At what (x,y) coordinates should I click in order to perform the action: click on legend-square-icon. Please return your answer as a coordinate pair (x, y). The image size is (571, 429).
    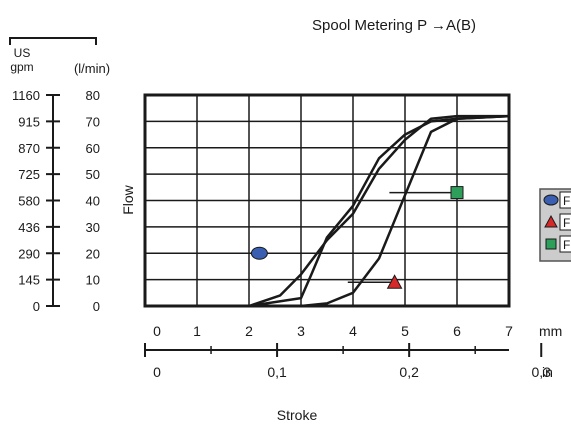
    Looking at the image, I should click on (551, 244).